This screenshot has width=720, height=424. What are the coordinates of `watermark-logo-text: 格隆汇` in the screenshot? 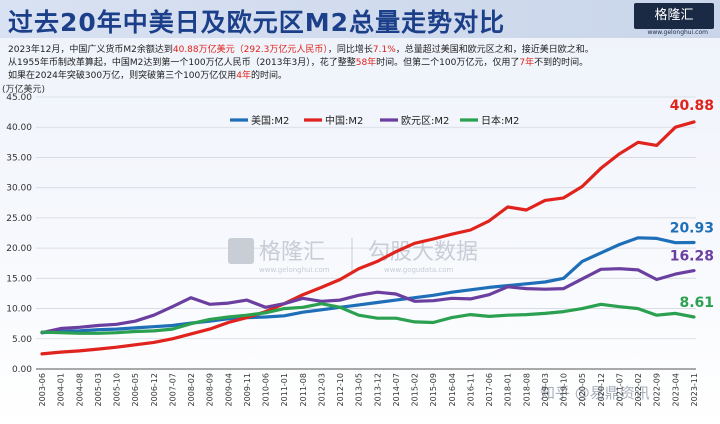 It's located at (292, 252).